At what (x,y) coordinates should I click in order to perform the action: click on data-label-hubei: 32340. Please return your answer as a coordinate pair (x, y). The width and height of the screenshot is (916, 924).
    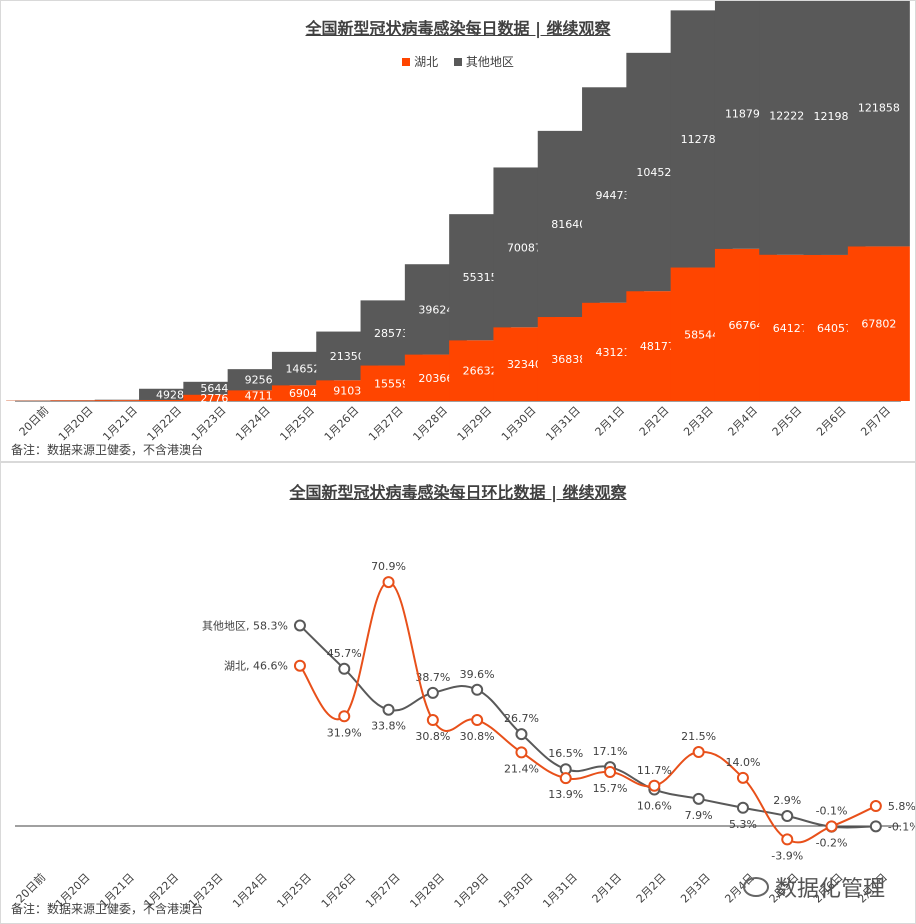
    Looking at the image, I should click on (524, 364).